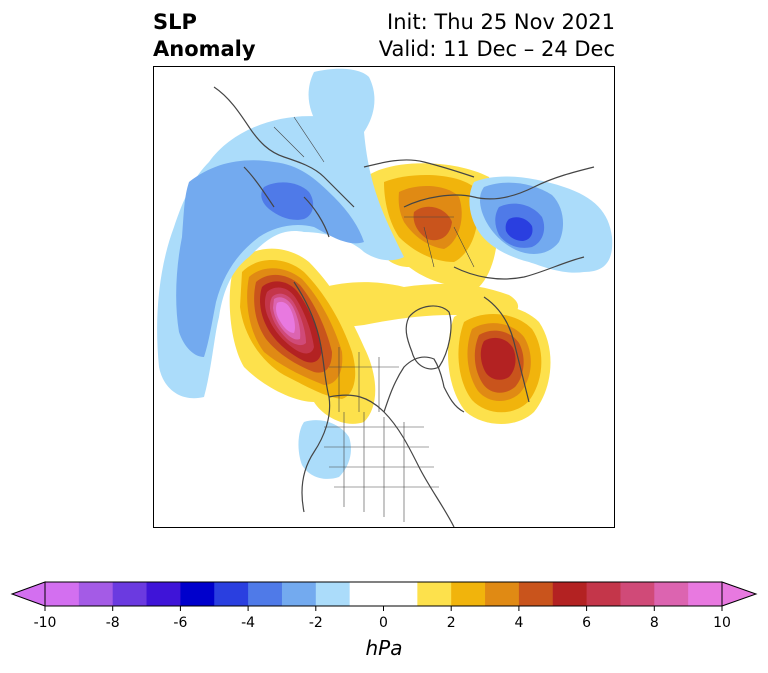  What do you see at coordinates (519, 229) in the screenshot?
I see `siberia-trough-dark-blue` at bounding box center [519, 229].